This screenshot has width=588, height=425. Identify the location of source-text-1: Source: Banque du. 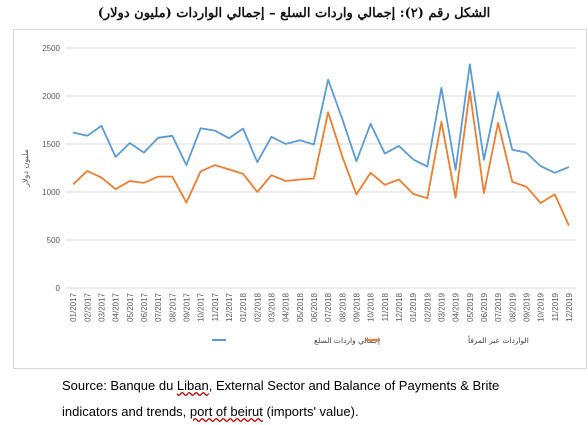
(119, 385).